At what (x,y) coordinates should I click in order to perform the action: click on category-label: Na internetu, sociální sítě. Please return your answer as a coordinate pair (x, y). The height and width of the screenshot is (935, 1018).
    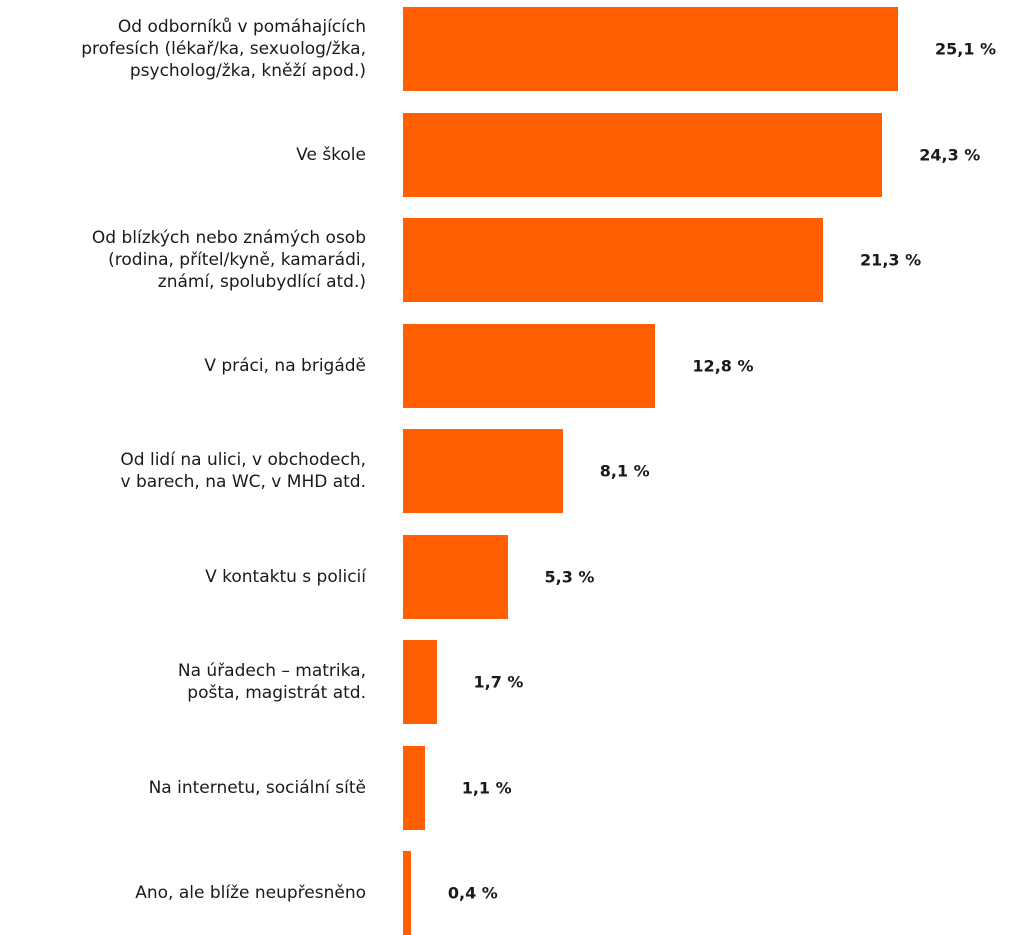
    Looking at the image, I should click on (257, 787).